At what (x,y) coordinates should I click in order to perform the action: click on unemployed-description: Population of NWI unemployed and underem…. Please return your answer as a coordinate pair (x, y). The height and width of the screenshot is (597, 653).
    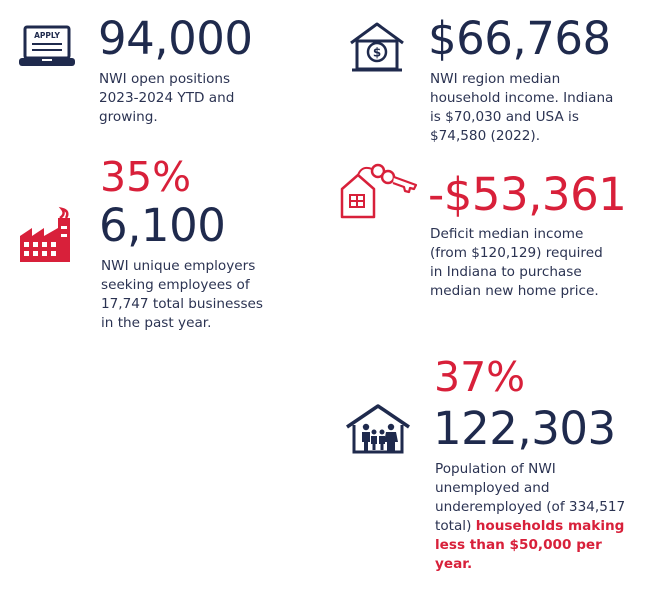
    Looking at the image, I should click on (532, 517).